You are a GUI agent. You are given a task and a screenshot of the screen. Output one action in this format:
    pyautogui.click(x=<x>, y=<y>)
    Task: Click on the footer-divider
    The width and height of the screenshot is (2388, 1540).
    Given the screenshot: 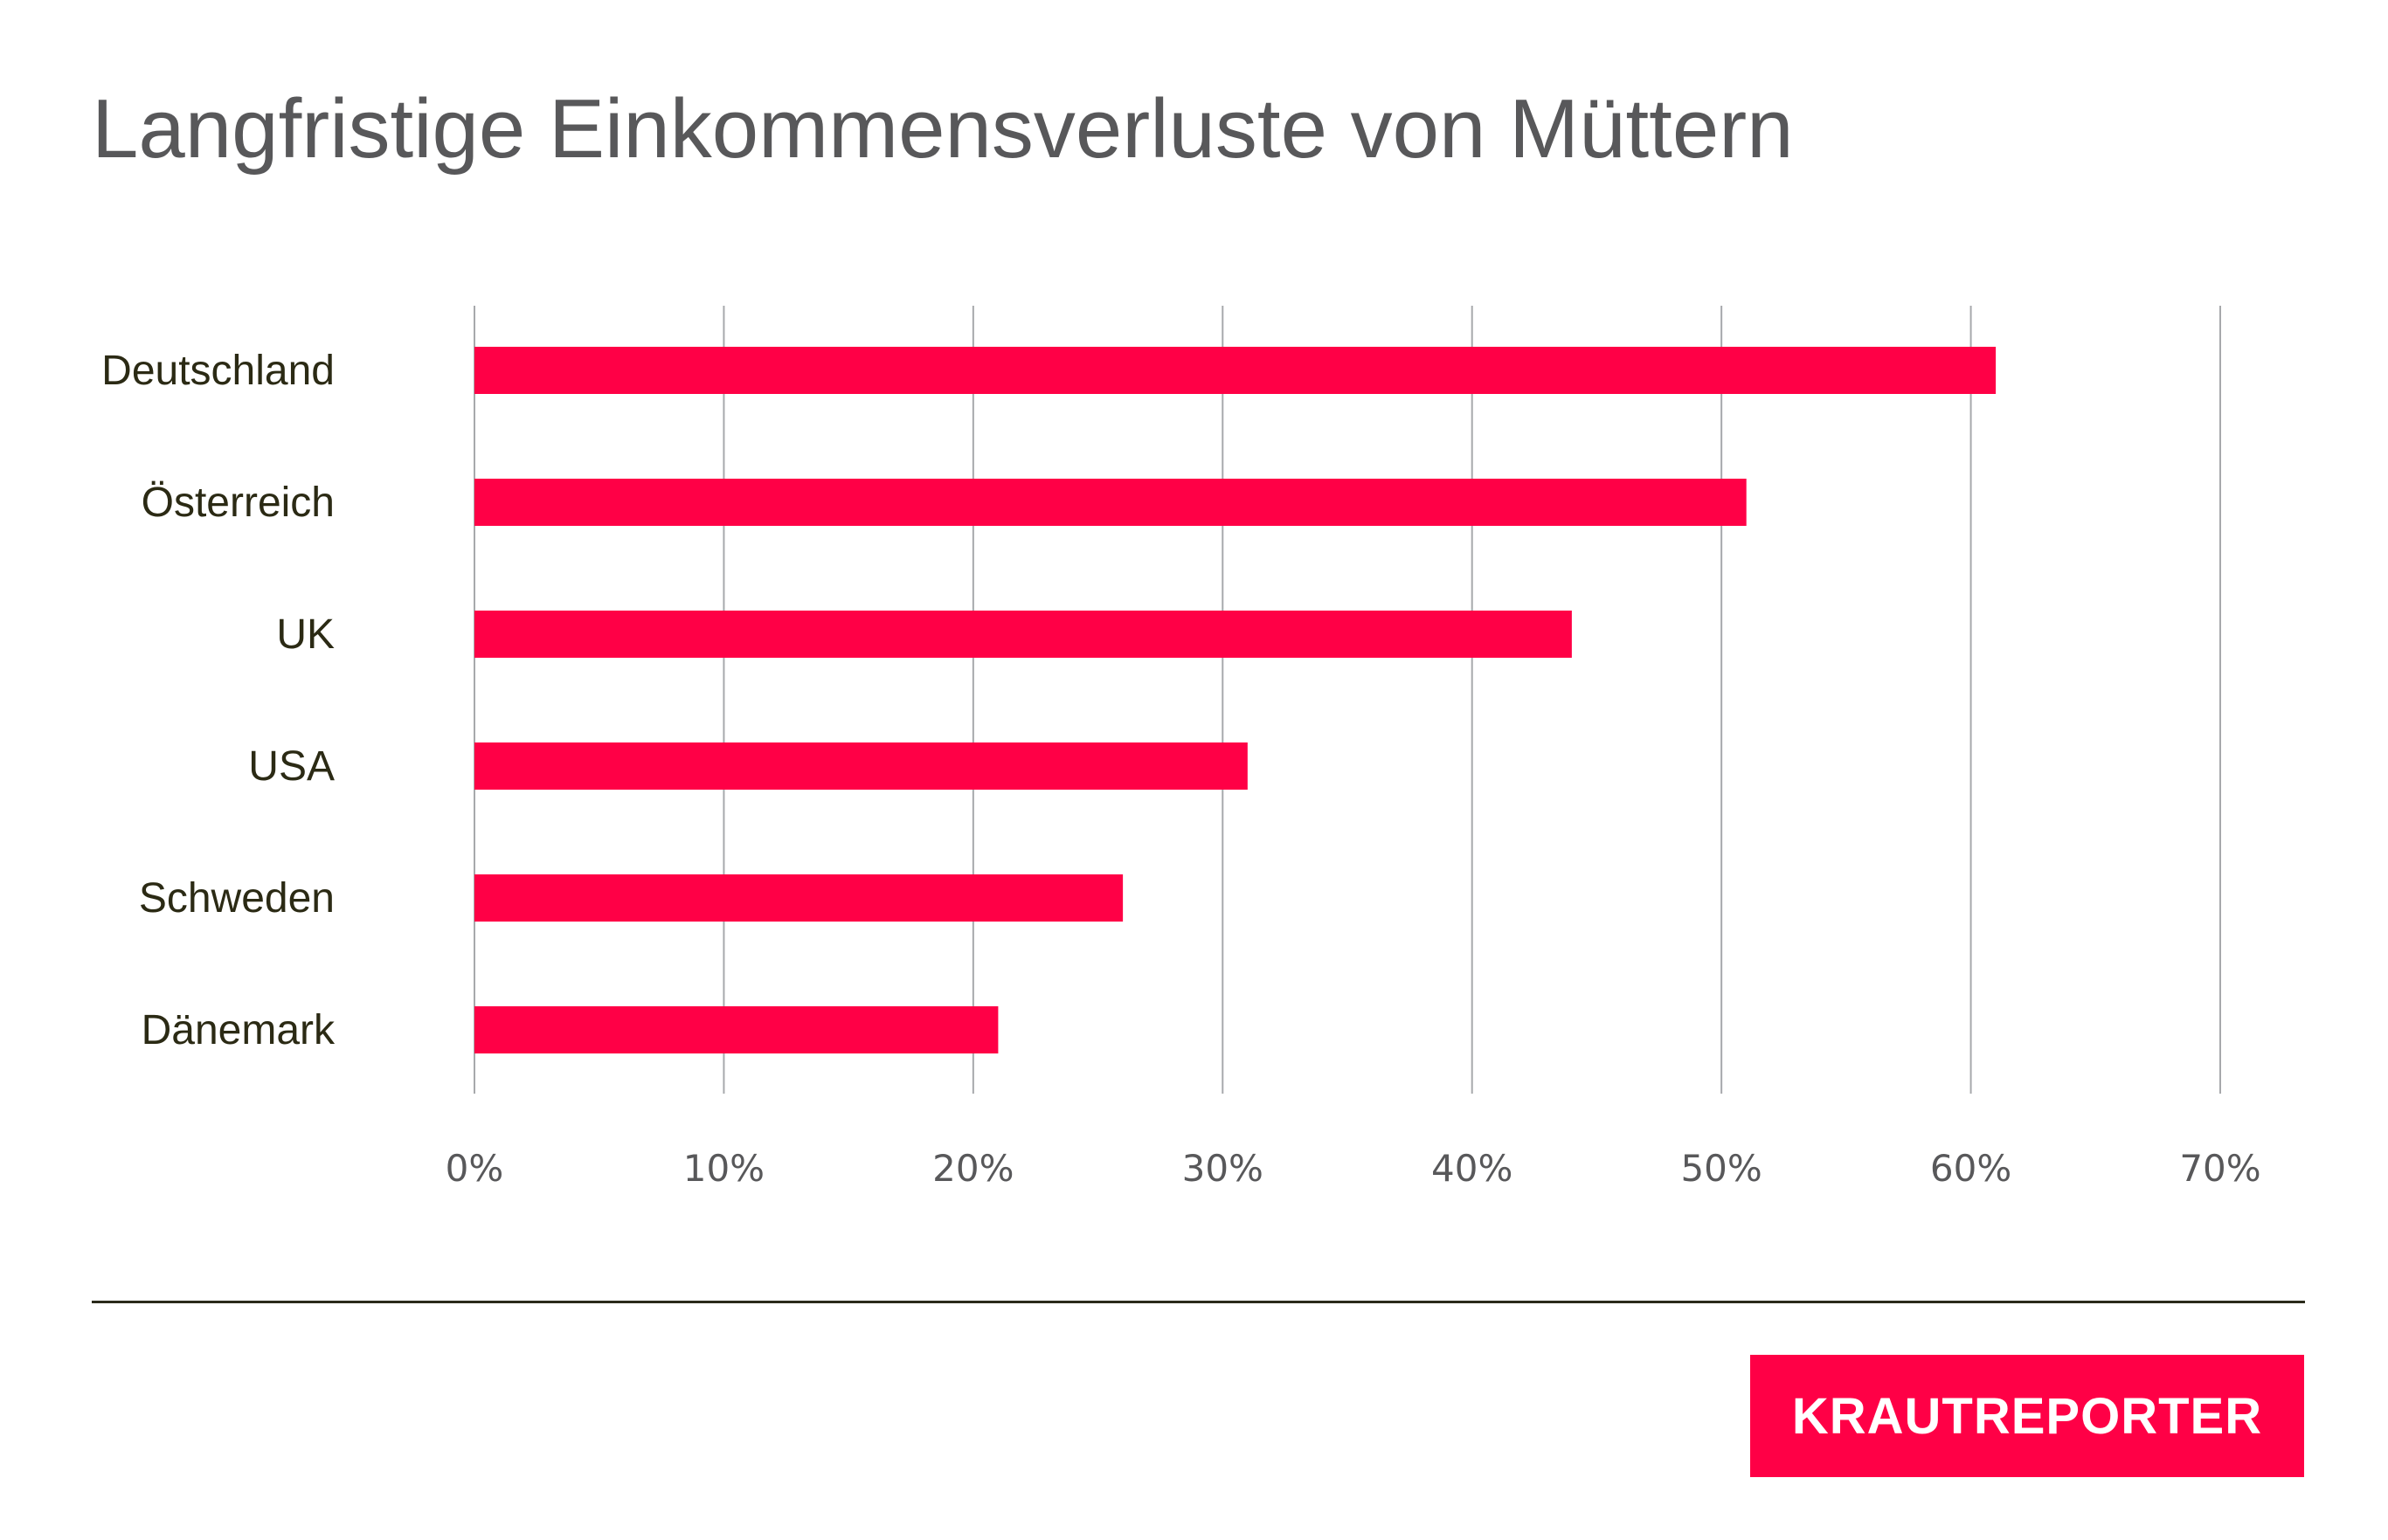 What is the action you would take?
    pyautogui.click(x=1199, y=1302)
    